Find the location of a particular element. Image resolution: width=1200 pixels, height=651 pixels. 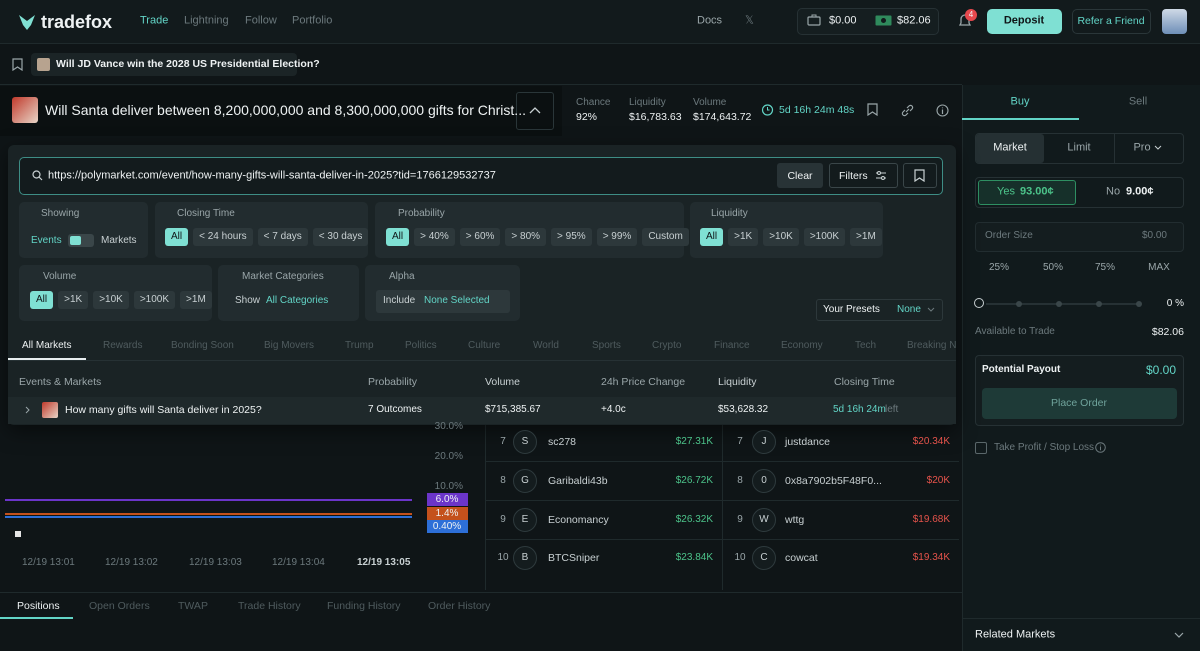

presets-dropdown is located at coordinates (879, 310).